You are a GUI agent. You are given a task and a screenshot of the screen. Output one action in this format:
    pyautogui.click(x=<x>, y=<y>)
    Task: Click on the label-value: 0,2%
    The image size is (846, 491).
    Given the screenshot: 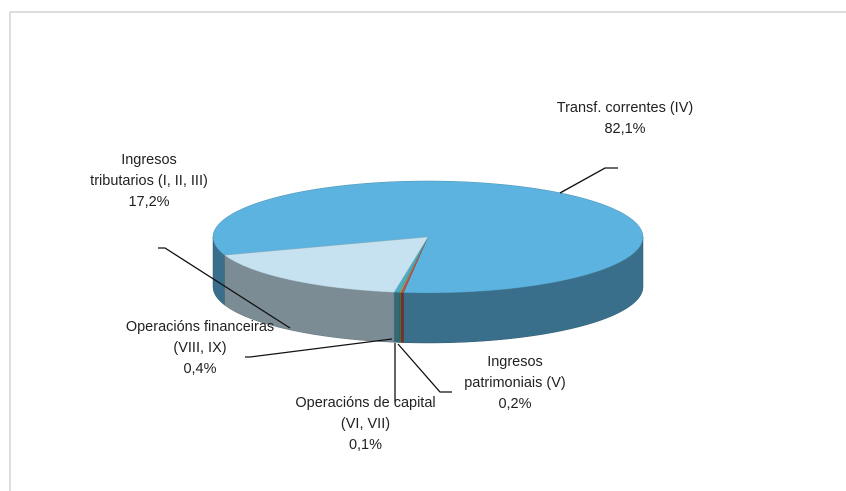 What is the action you would take?
    pyautogui.click(x=515, y=404)
    